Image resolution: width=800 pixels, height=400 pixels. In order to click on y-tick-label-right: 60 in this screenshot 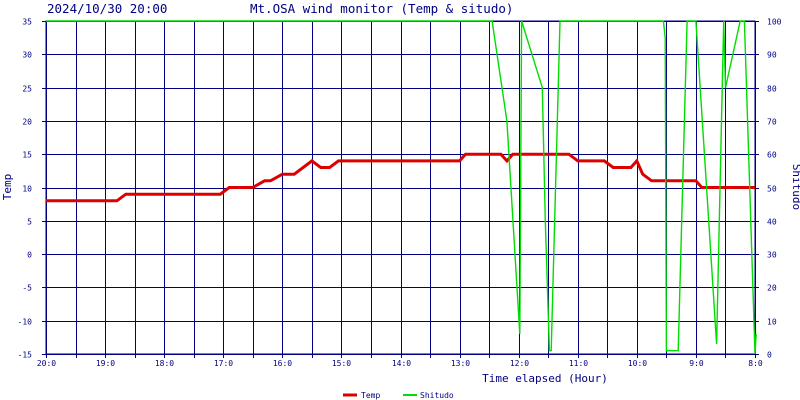, I will do `click(772, 155)`.